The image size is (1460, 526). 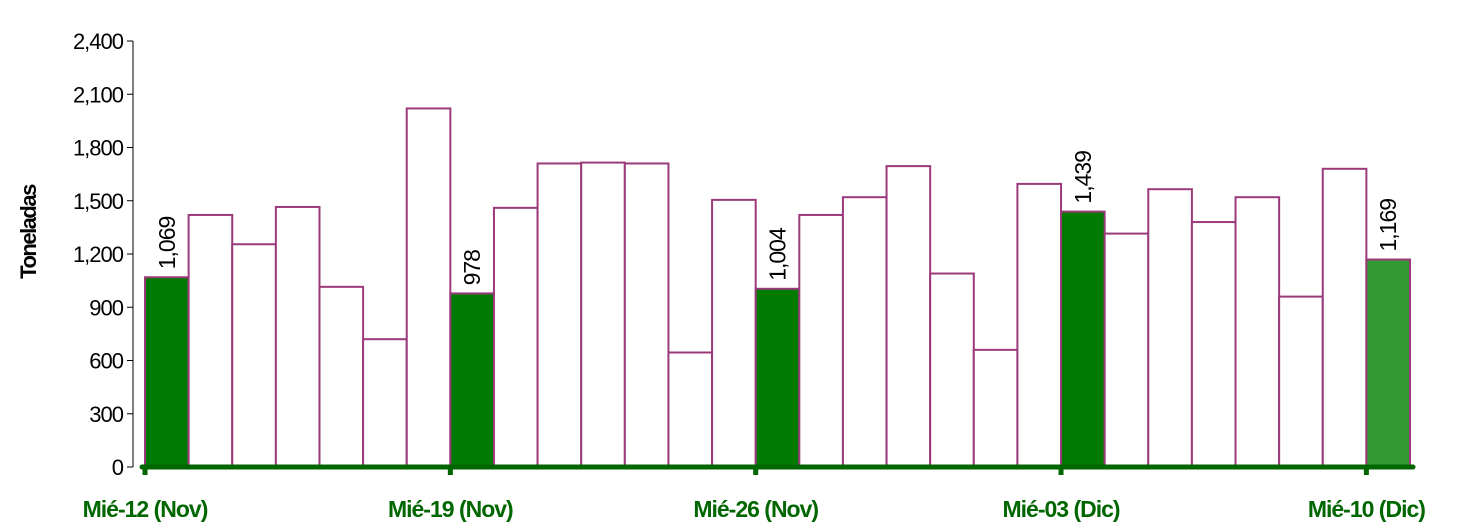 I want to click on y-axis-title: Toneladas, so click(x=28, y=231).